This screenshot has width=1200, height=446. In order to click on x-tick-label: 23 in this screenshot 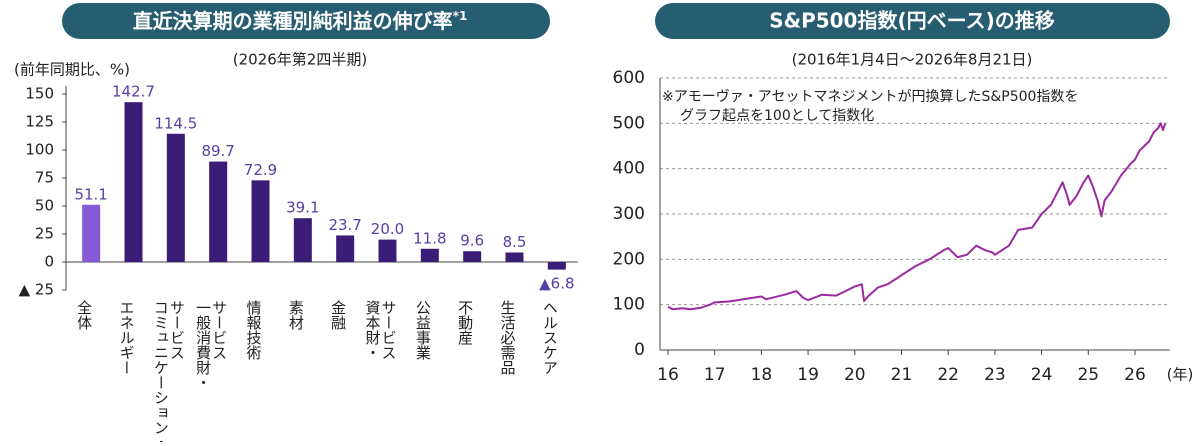, I will do `click(995, 375)`.